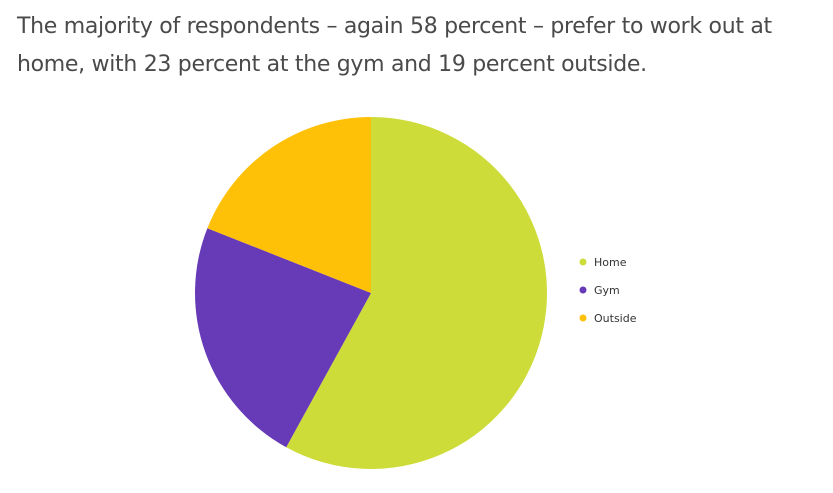 The height and width of the screenshot is (493, 833). What do you see at coordinates (583, 290) in the screenshot?
I see `legend-marker-gym` at bounding box center [583, 290].